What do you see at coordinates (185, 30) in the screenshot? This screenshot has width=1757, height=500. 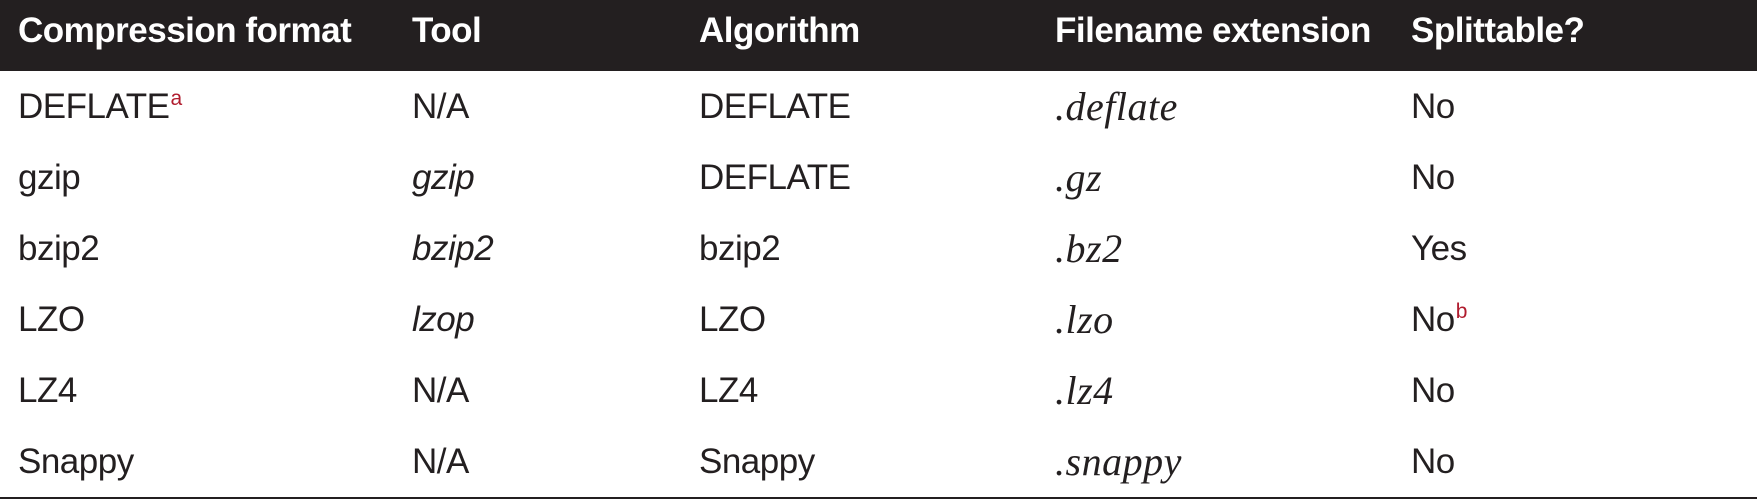 I see `header-compression-format: Compression format` at bounding box center [185, 30].